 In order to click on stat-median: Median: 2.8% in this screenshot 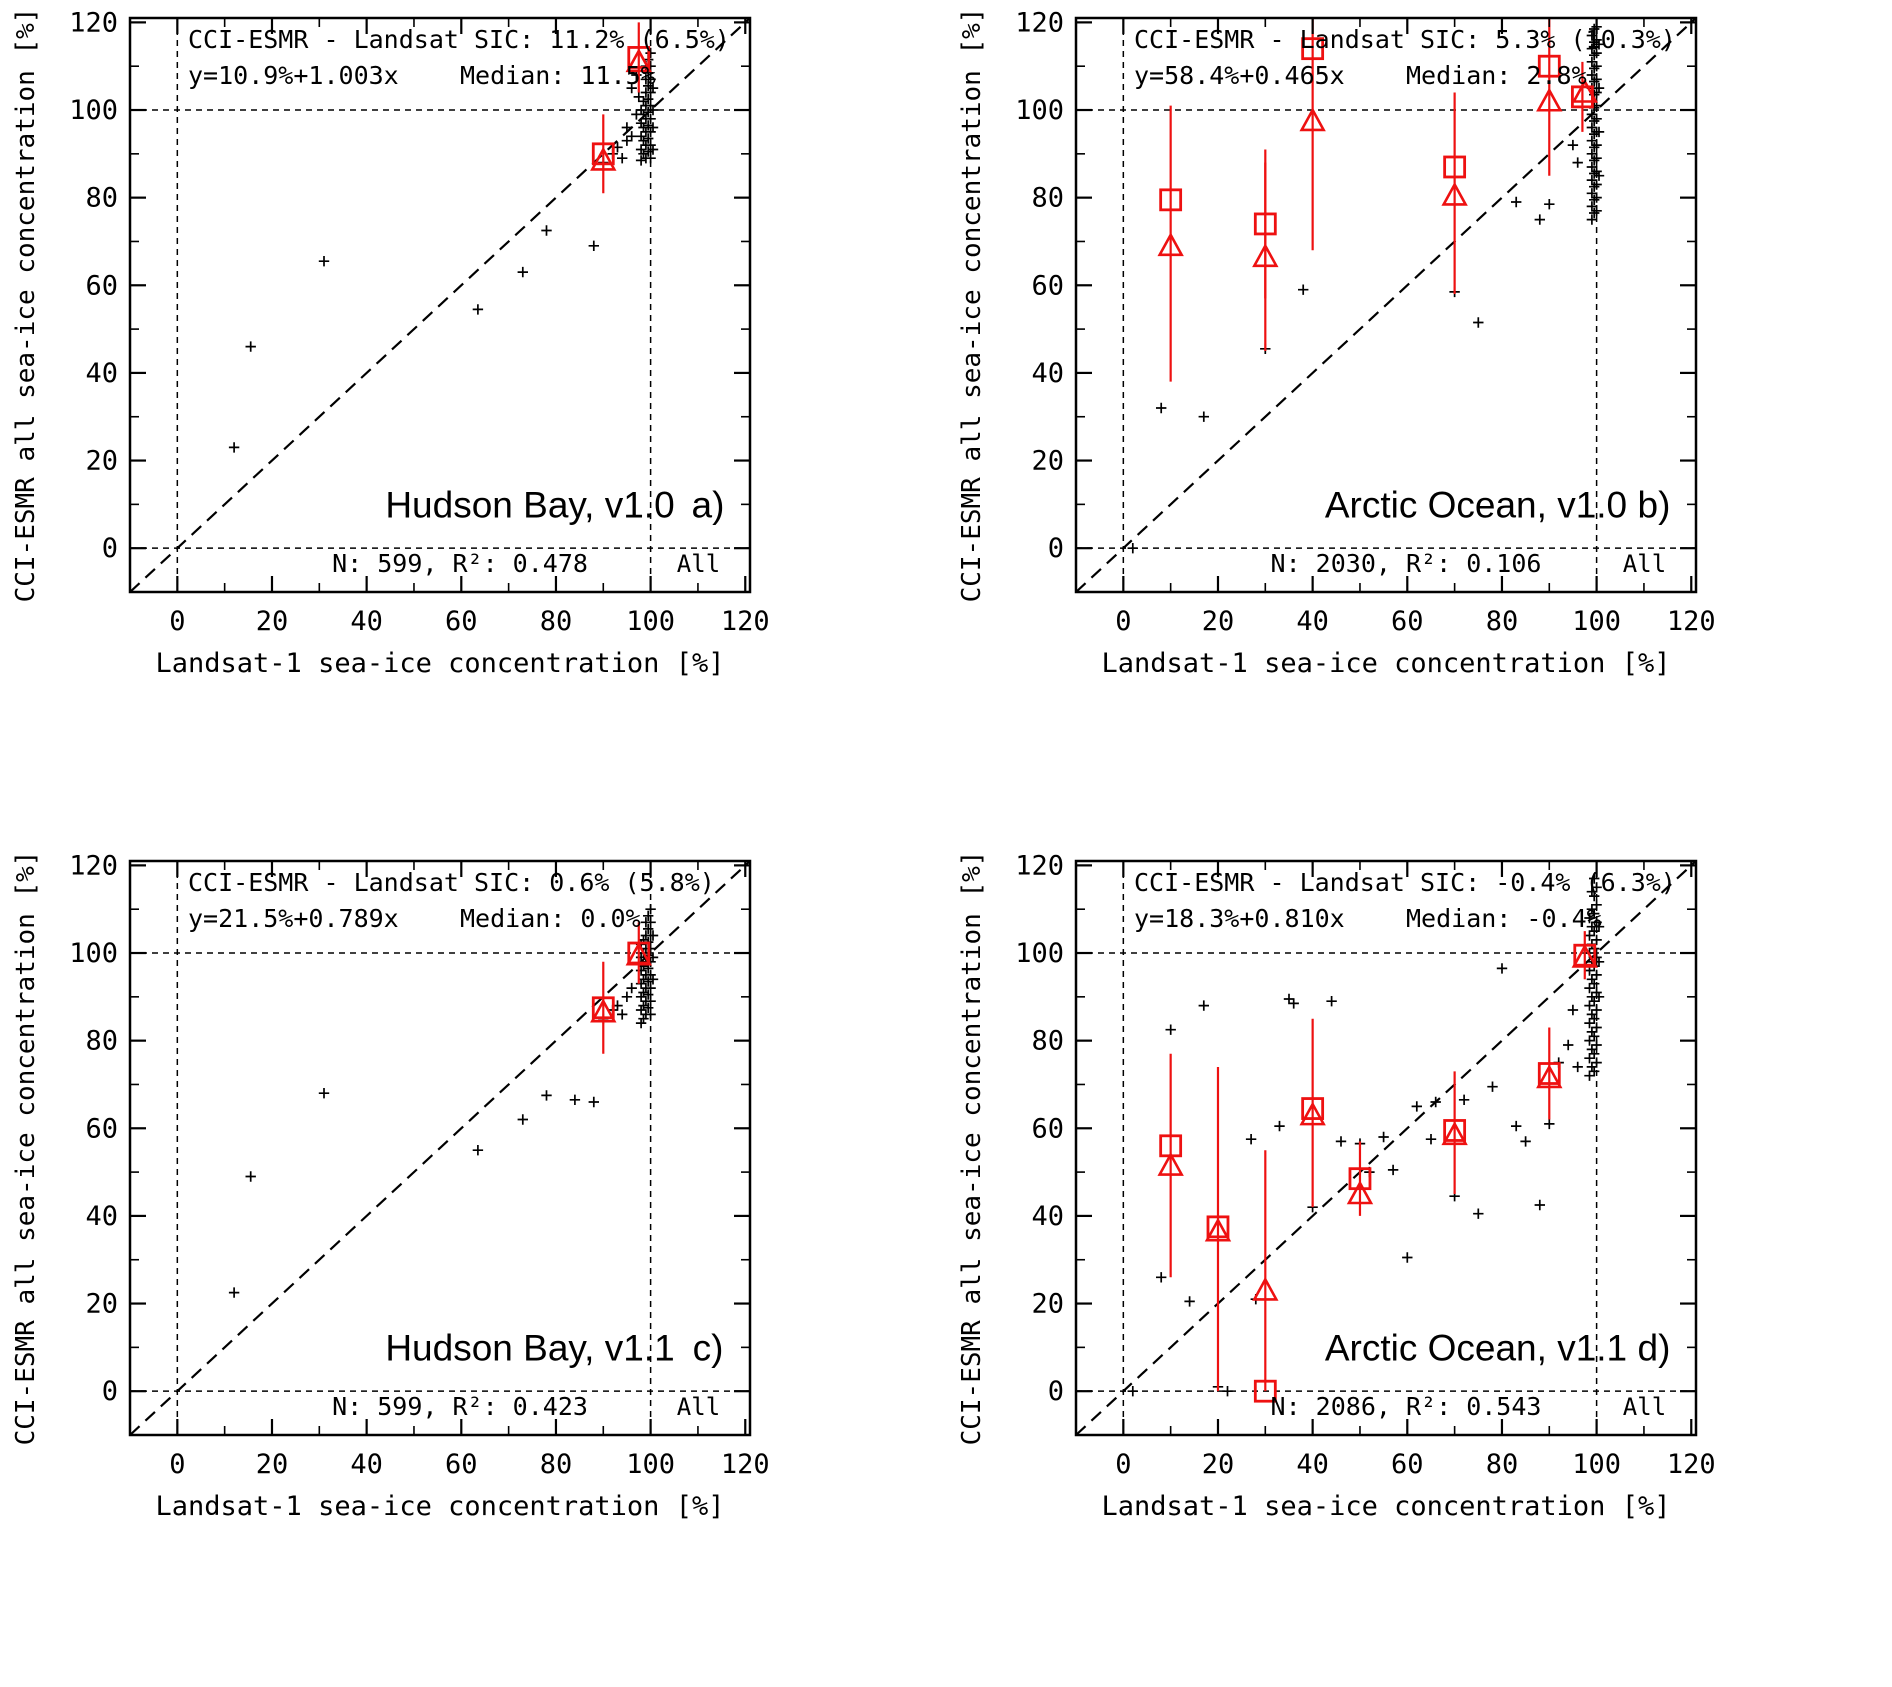, I will do `click(1496, 75)`.